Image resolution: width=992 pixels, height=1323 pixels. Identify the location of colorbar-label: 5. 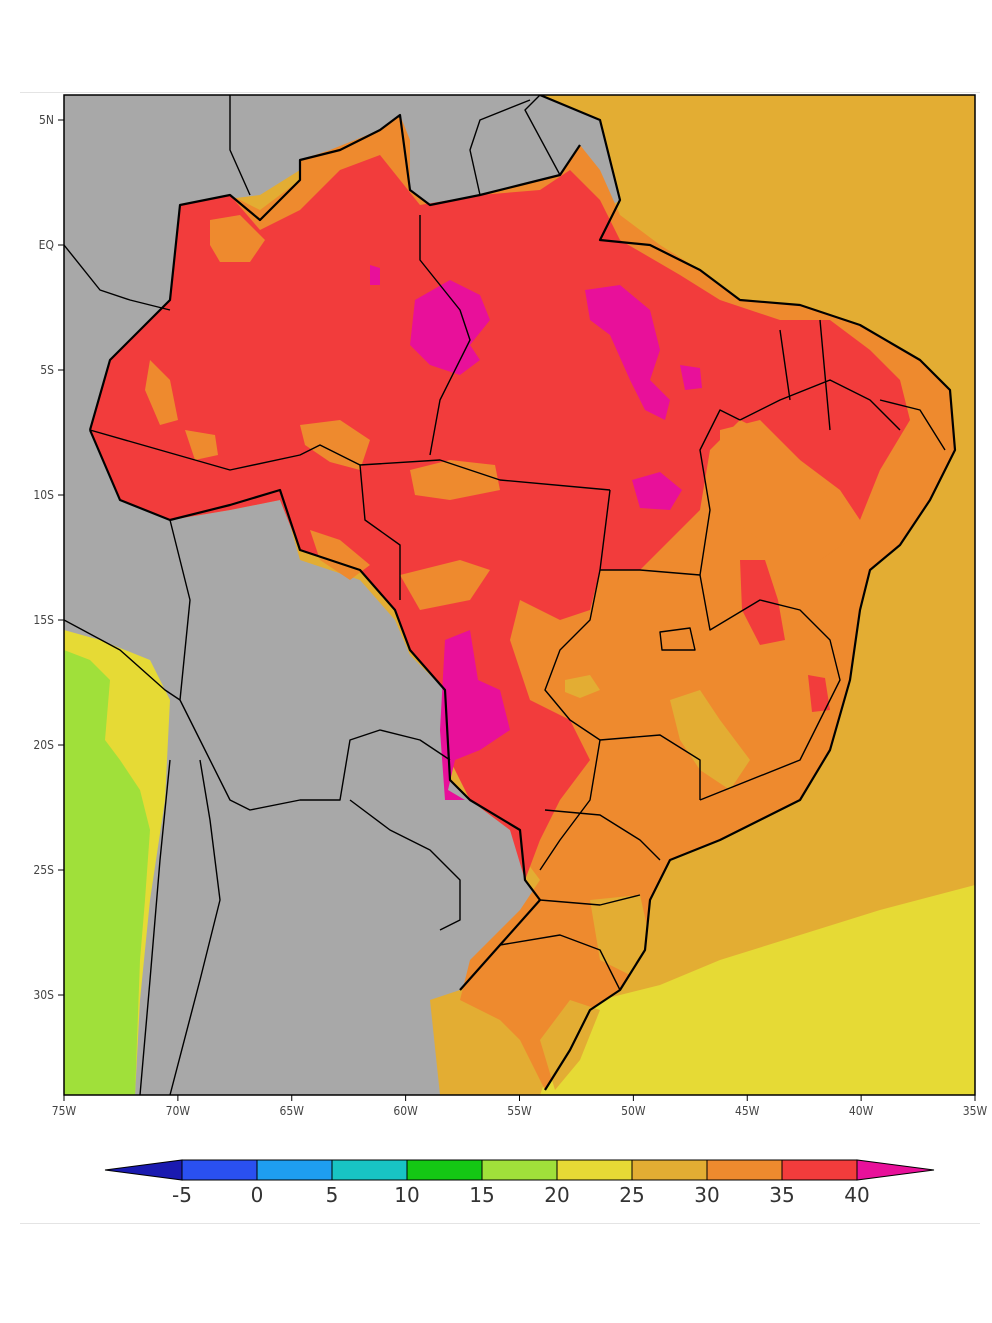
(332, 1195).